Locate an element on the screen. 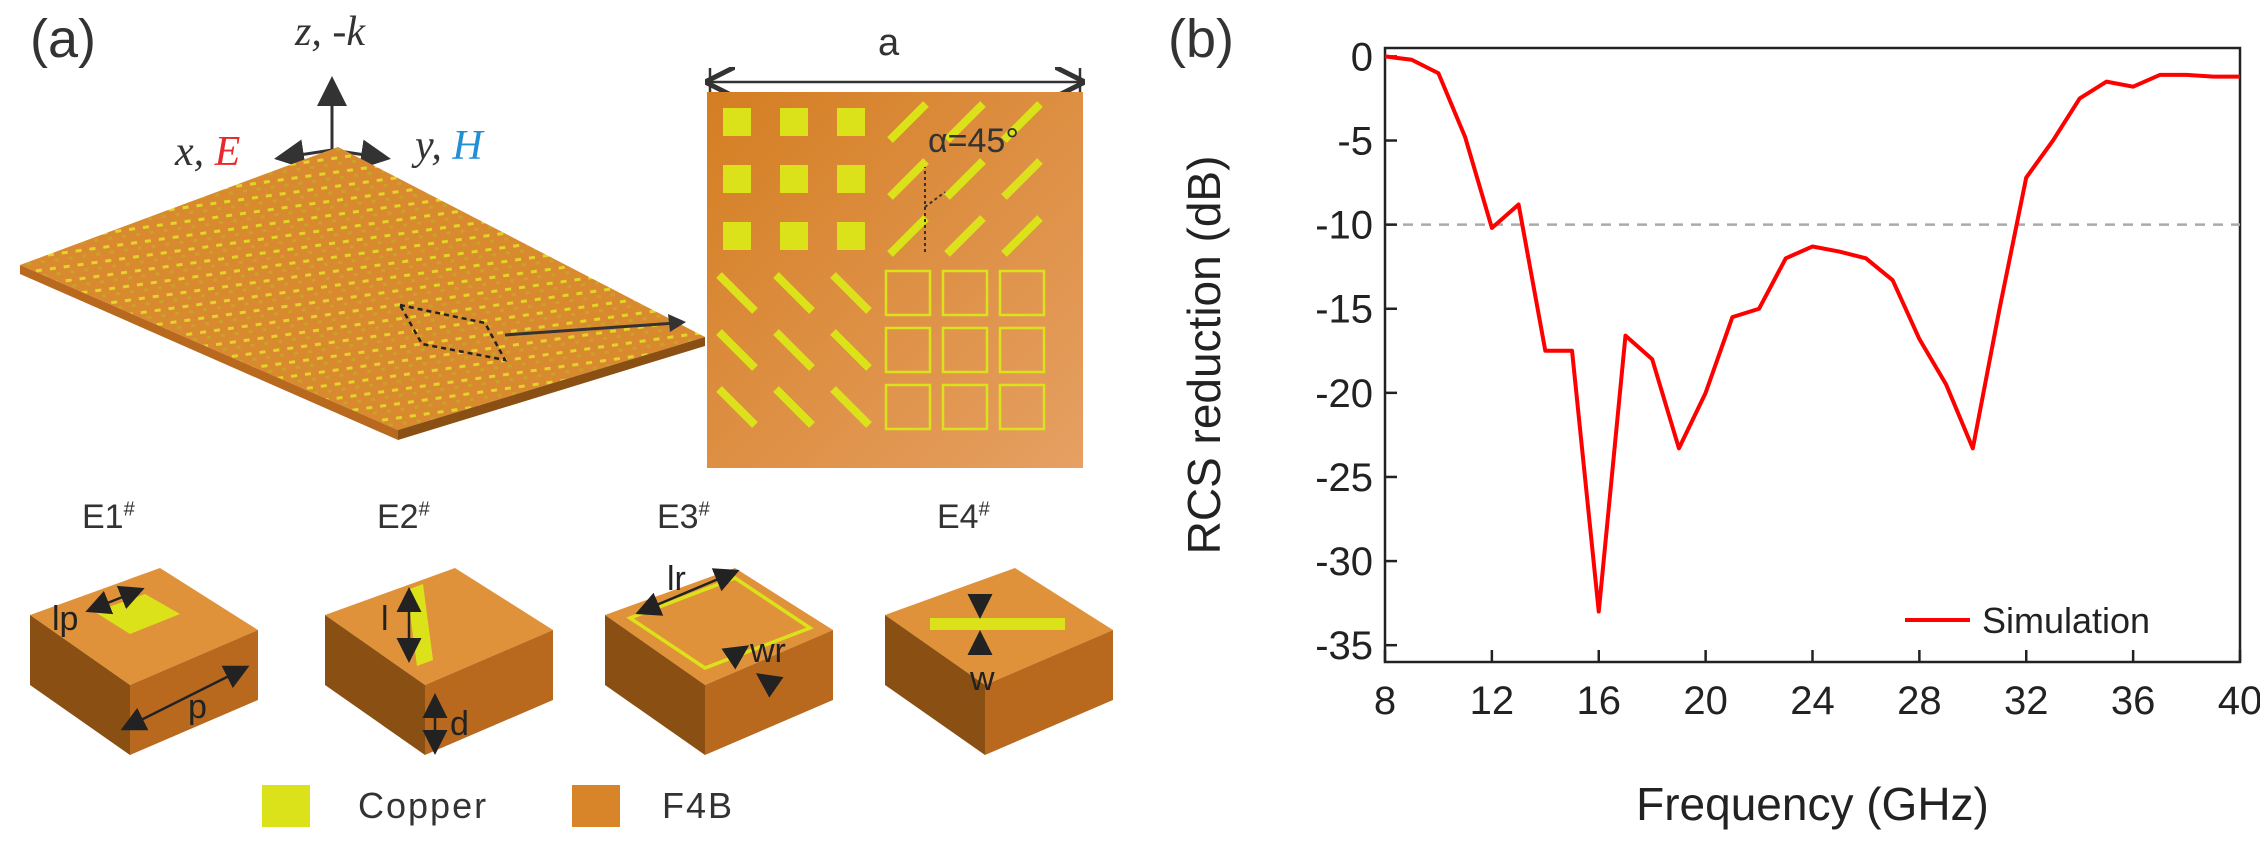 The image size is (2266, 854). cell-label-e3: E3# is located at coordinates (683, 517).